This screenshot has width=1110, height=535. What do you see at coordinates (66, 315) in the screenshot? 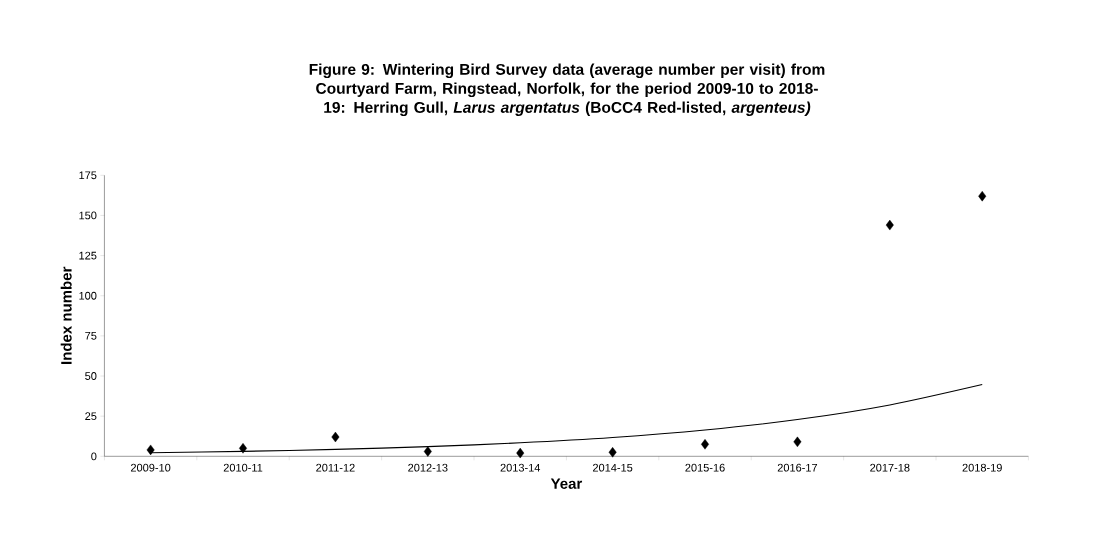
I see `y-axis-title: Index number` at bounding box center [66, 315].